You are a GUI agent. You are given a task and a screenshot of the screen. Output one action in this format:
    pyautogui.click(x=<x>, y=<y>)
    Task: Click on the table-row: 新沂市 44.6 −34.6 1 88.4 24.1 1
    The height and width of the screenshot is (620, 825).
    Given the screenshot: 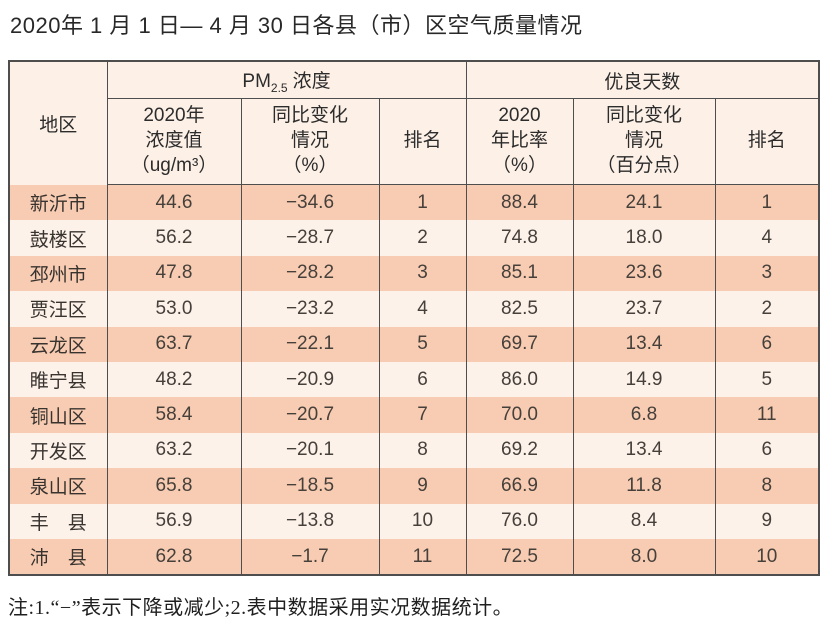 What is the action you would take?
    pyautogui.click(x=414, y=202)
    